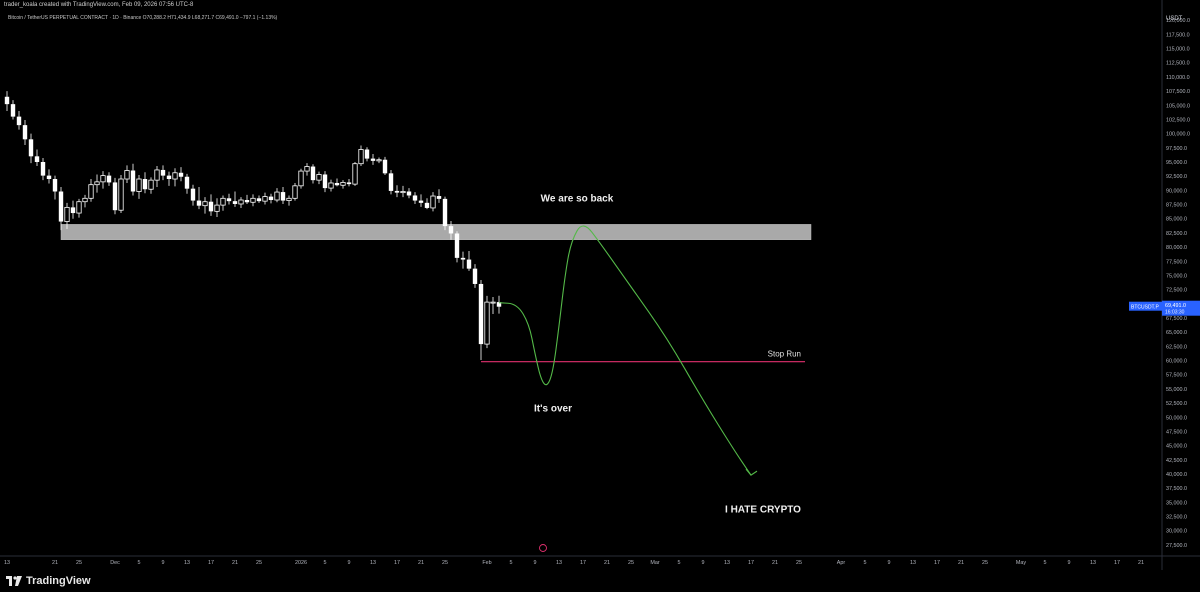 The width and height of the screenshot is (1200, 592). I want to click on y-tick-label: 97,500.0, so click(1176, 149).